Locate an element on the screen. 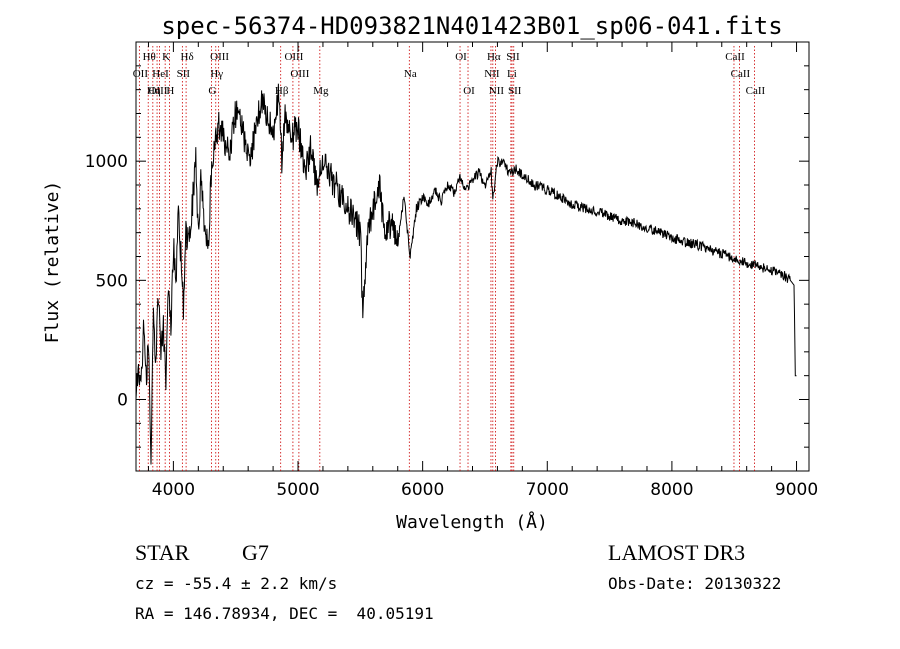  x-tick-label: 8000 is located at coordinates (671, 490).